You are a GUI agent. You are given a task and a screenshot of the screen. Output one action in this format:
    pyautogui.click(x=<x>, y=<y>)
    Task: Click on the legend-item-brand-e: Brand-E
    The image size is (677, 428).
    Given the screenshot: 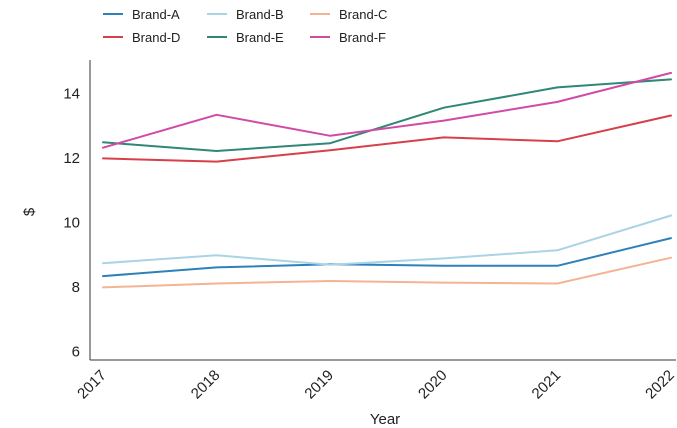 What is the action you would take?
    pyautogui.click(x=245, y=37)
    